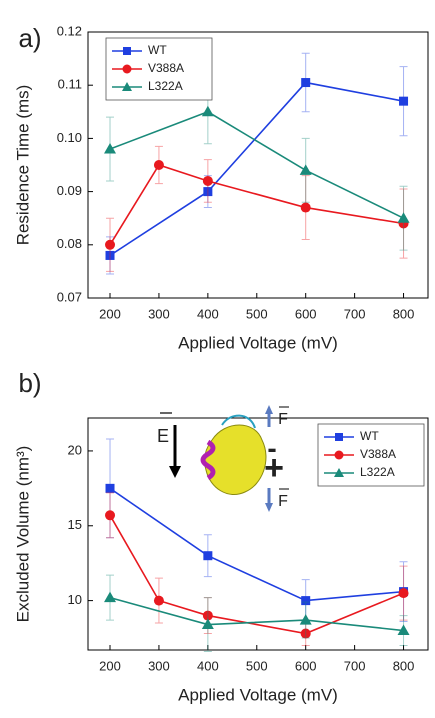 The width and height of the screenshot is (435, 718). I want to click on y-tick-label: 0.10, so click(69, 137).